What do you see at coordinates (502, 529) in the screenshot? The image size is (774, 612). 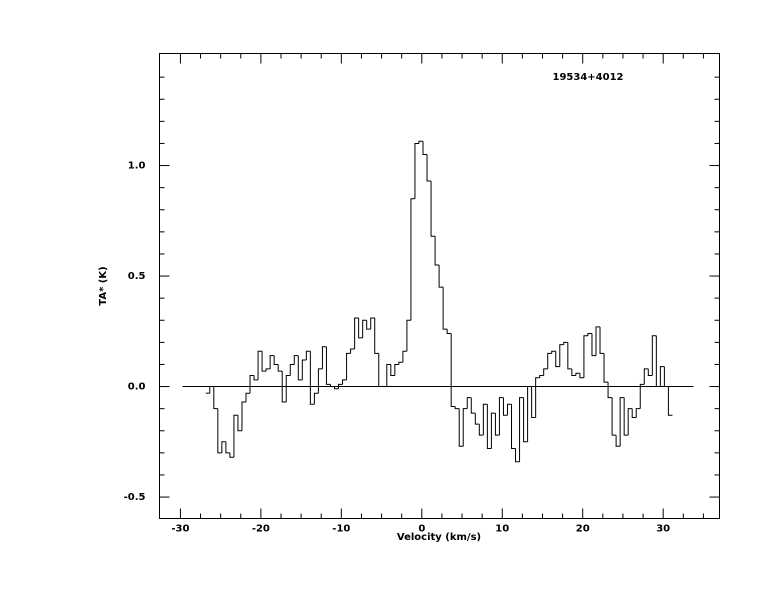 I see `x-tick-label: 10` at bounding box center [502, 529].